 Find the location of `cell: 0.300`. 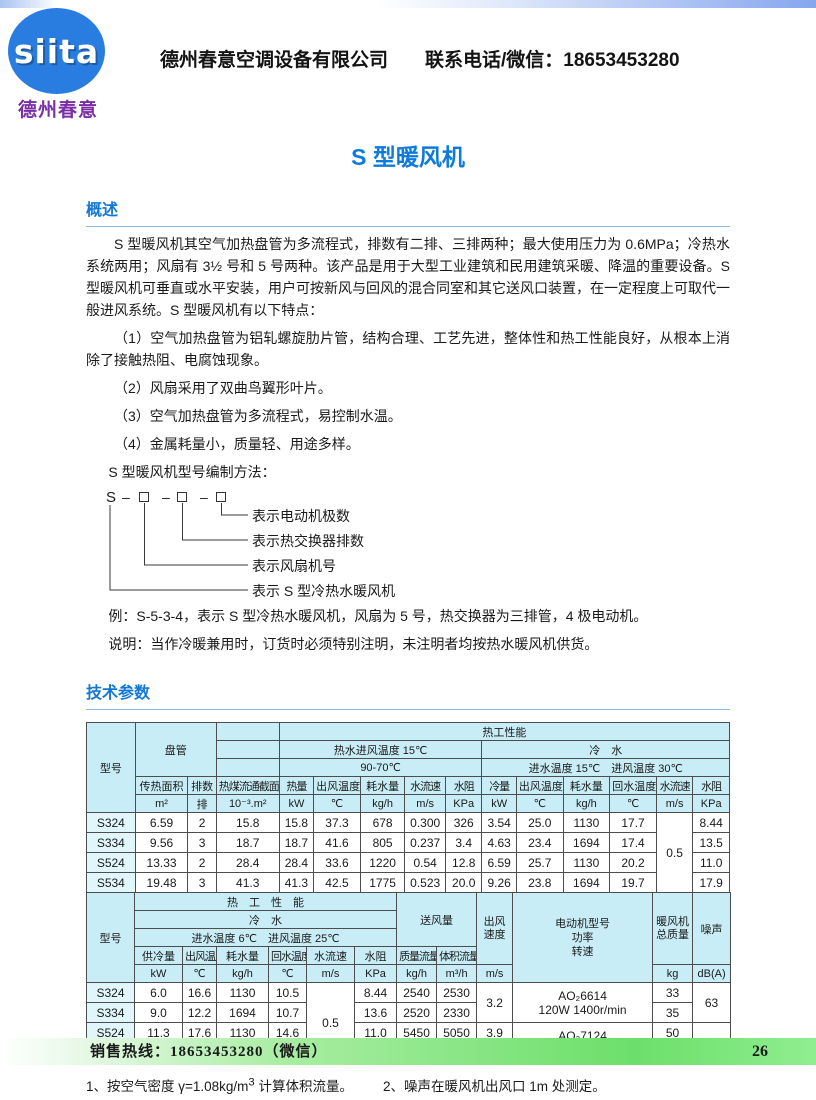

cell: 0.300 is located at coordinates (425, 822).